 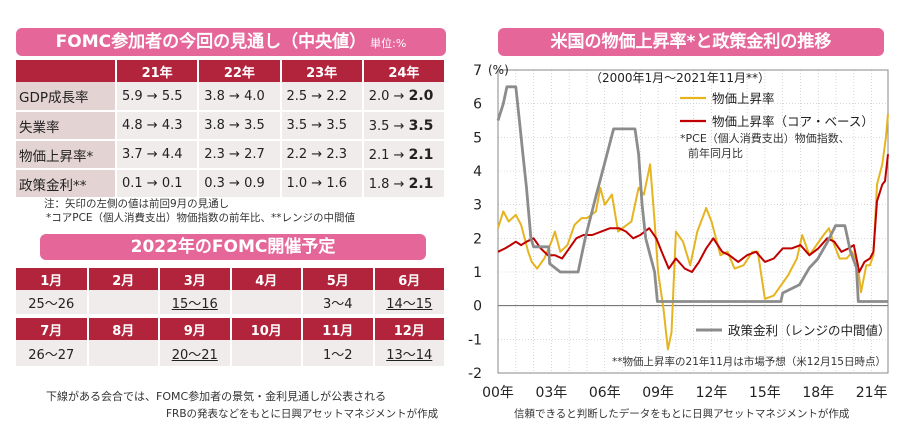 I want to click on header-cell: 22年, so click(x=240, y=71).